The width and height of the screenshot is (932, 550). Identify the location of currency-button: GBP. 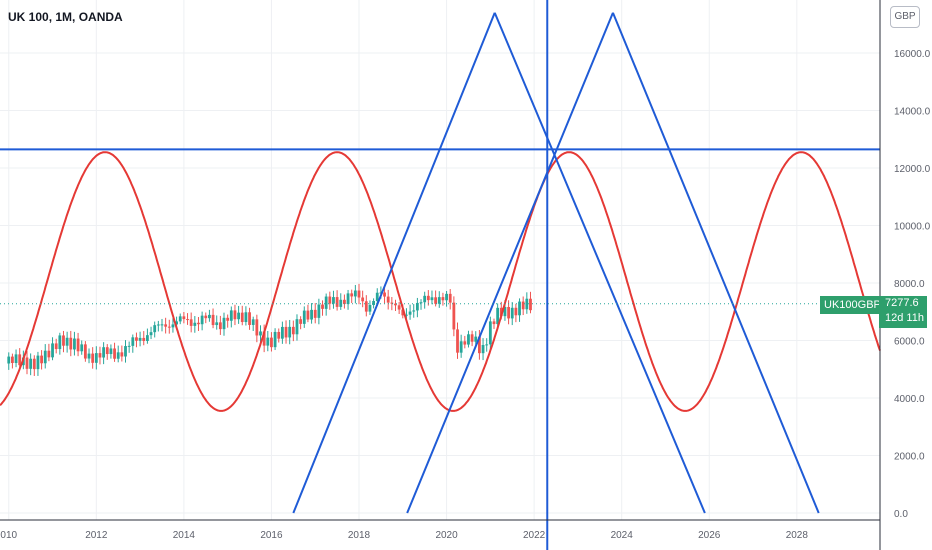
(905, 17).